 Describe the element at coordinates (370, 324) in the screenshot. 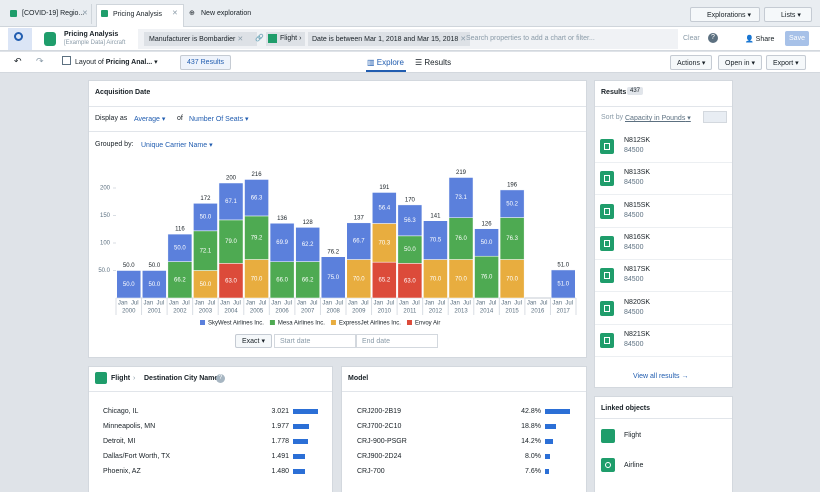

I see `legend-label: ExpressJet Airlines Inc.` at that location.